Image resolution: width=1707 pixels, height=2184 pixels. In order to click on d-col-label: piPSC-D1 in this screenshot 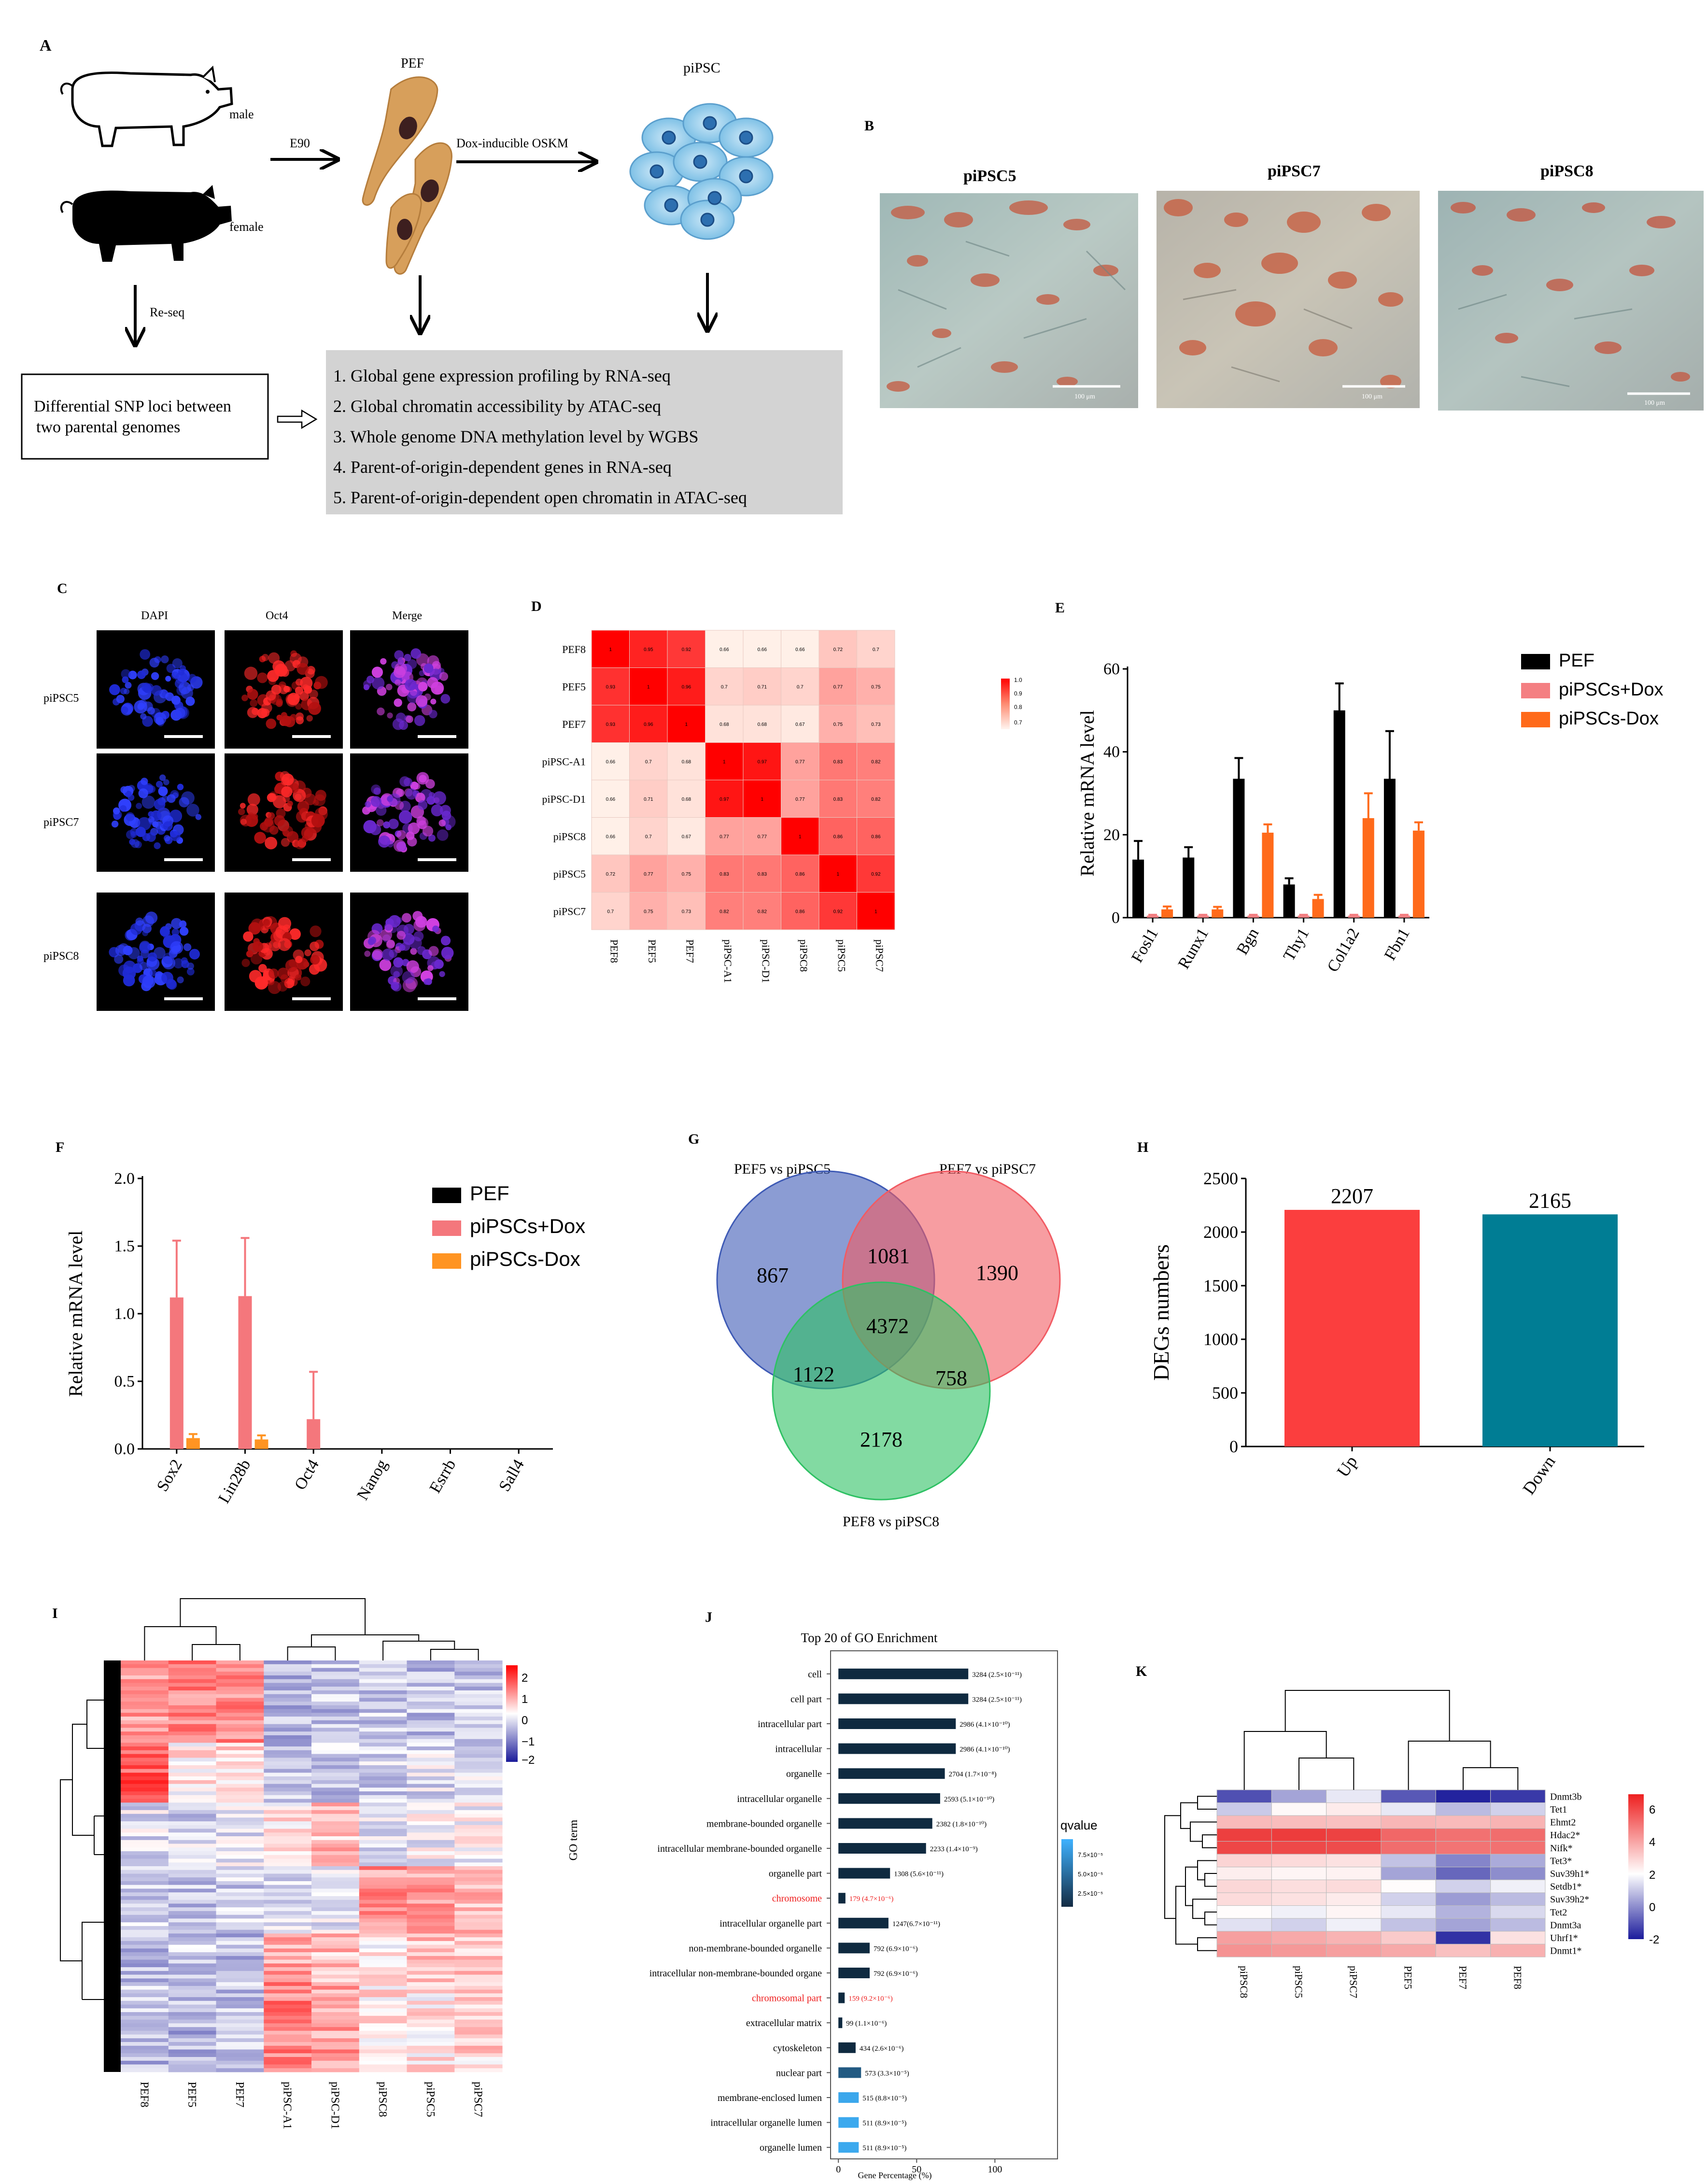, I will do `click(766, 961)`.